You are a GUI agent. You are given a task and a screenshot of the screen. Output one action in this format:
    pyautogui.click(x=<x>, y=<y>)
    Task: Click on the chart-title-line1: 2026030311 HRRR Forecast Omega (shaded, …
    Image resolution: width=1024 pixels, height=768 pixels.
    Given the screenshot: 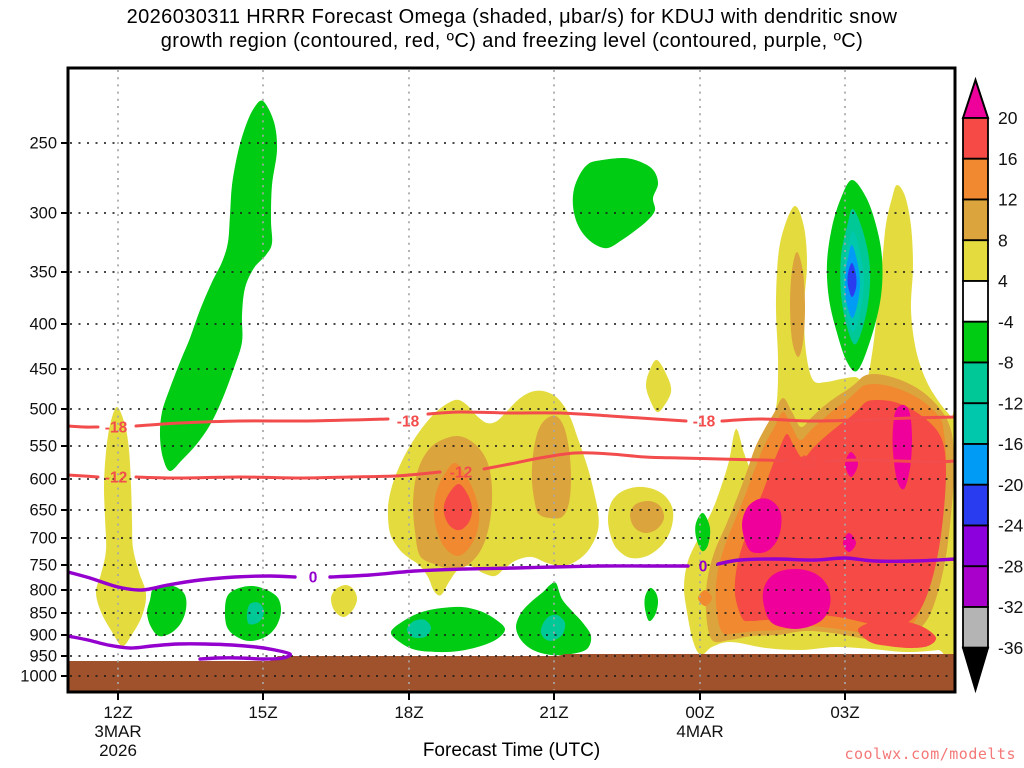 What is the action you would take?
    pyautogui.click(x=512, y=17)
    